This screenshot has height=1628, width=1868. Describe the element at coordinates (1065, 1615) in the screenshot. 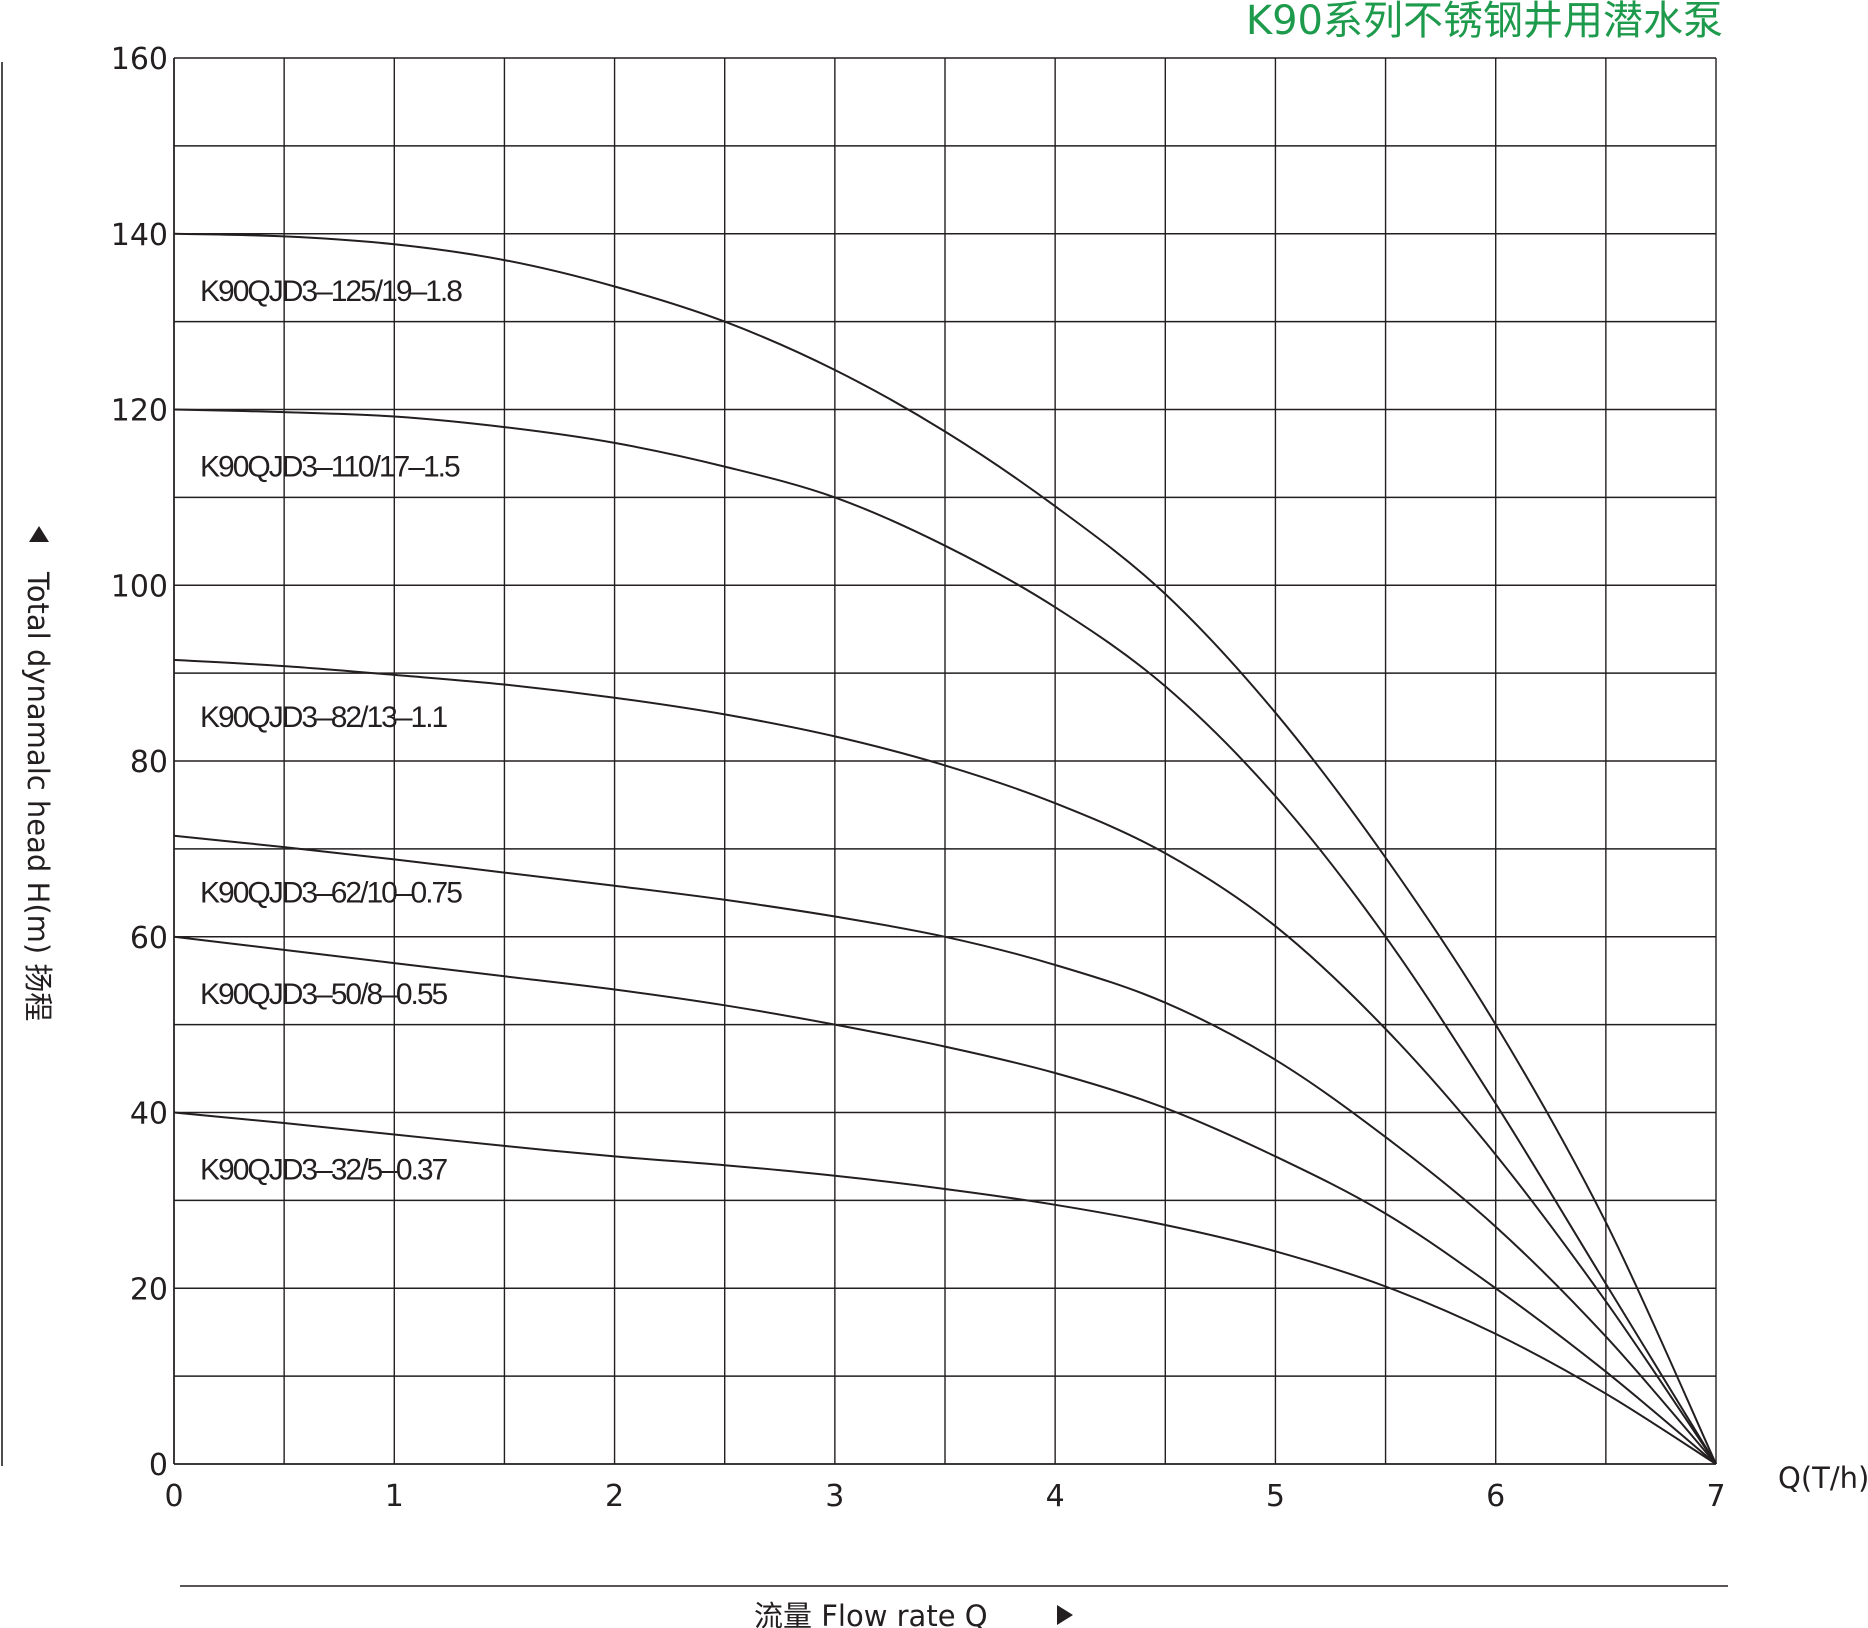

I see `x-axis-right-arrow-icon` at that location.